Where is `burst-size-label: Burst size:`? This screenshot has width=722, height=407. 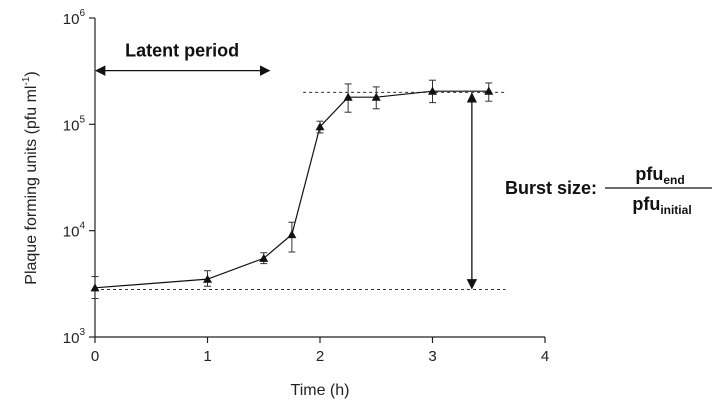
burst-size-label: Burst size: is located at coordinates (551, 188).